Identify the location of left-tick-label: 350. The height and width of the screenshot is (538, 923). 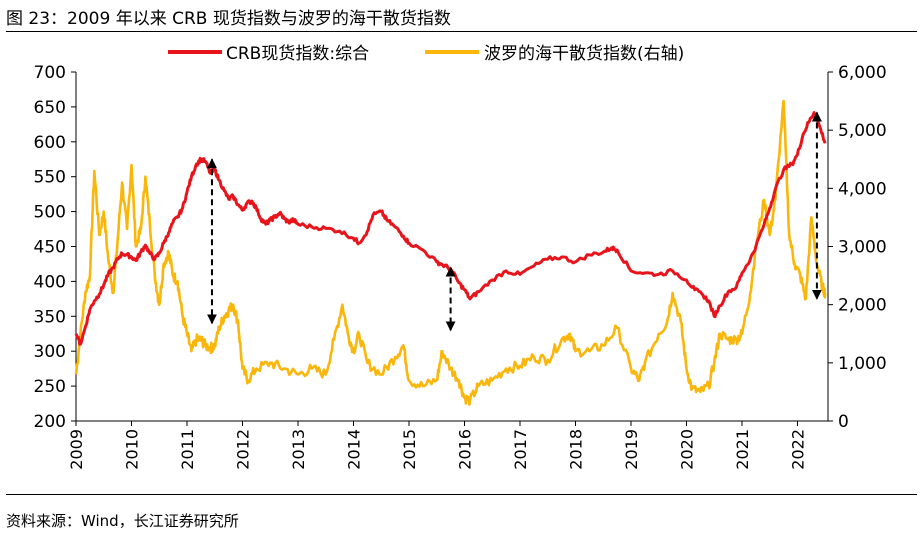
(50, 317).